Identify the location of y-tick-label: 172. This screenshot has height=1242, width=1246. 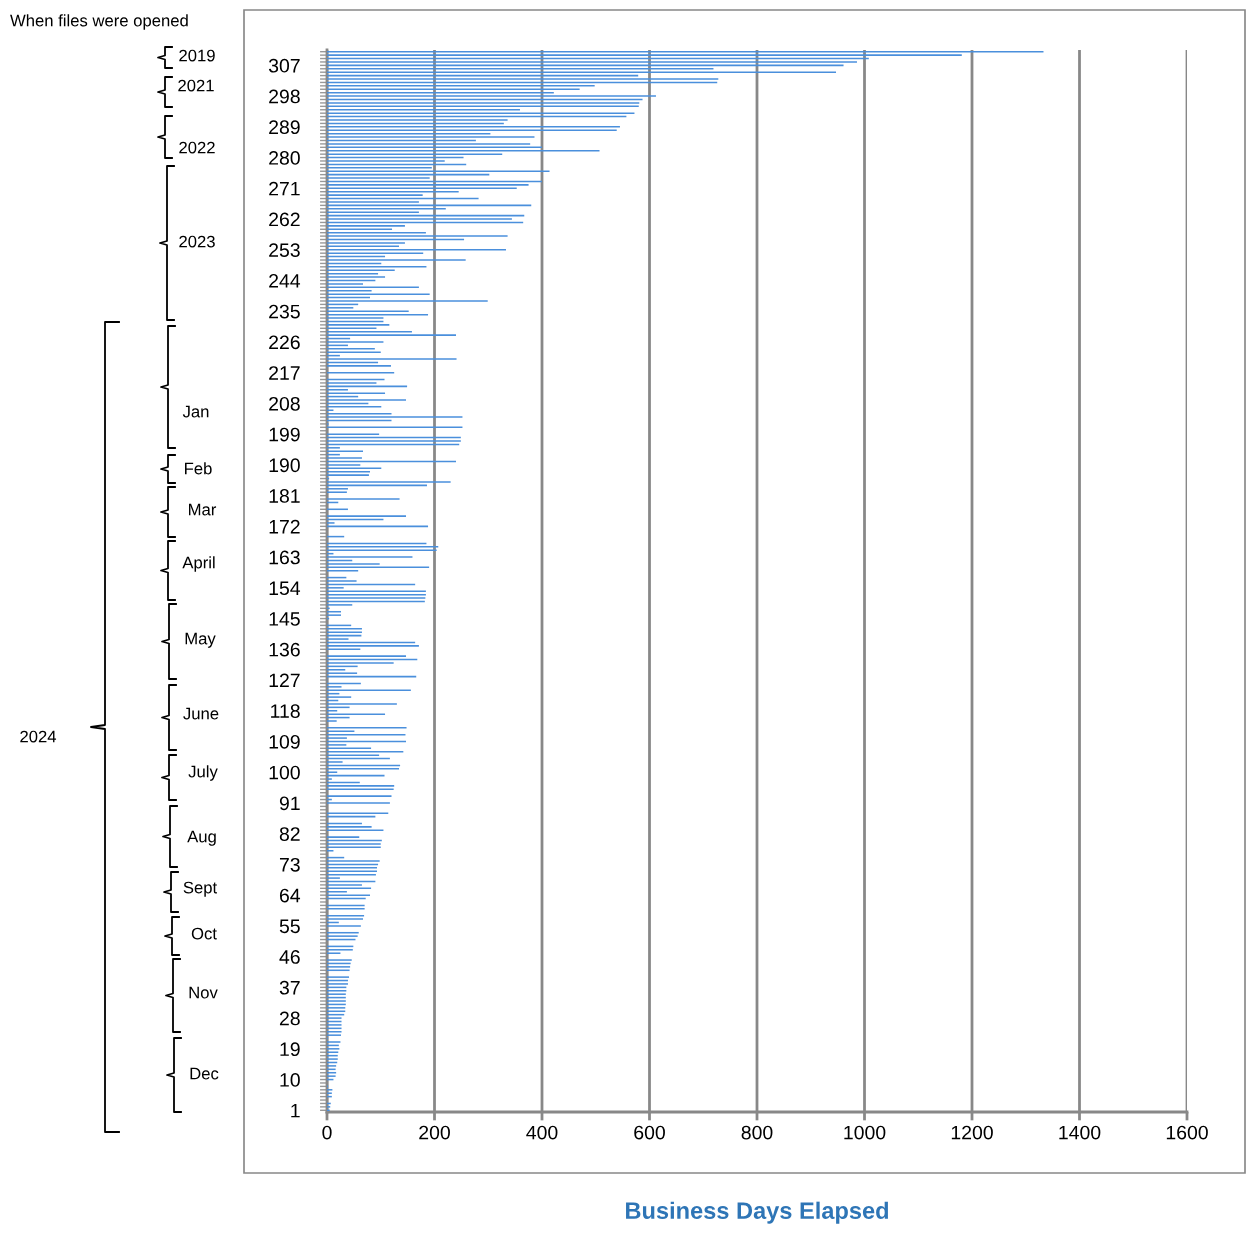
(284, 526).